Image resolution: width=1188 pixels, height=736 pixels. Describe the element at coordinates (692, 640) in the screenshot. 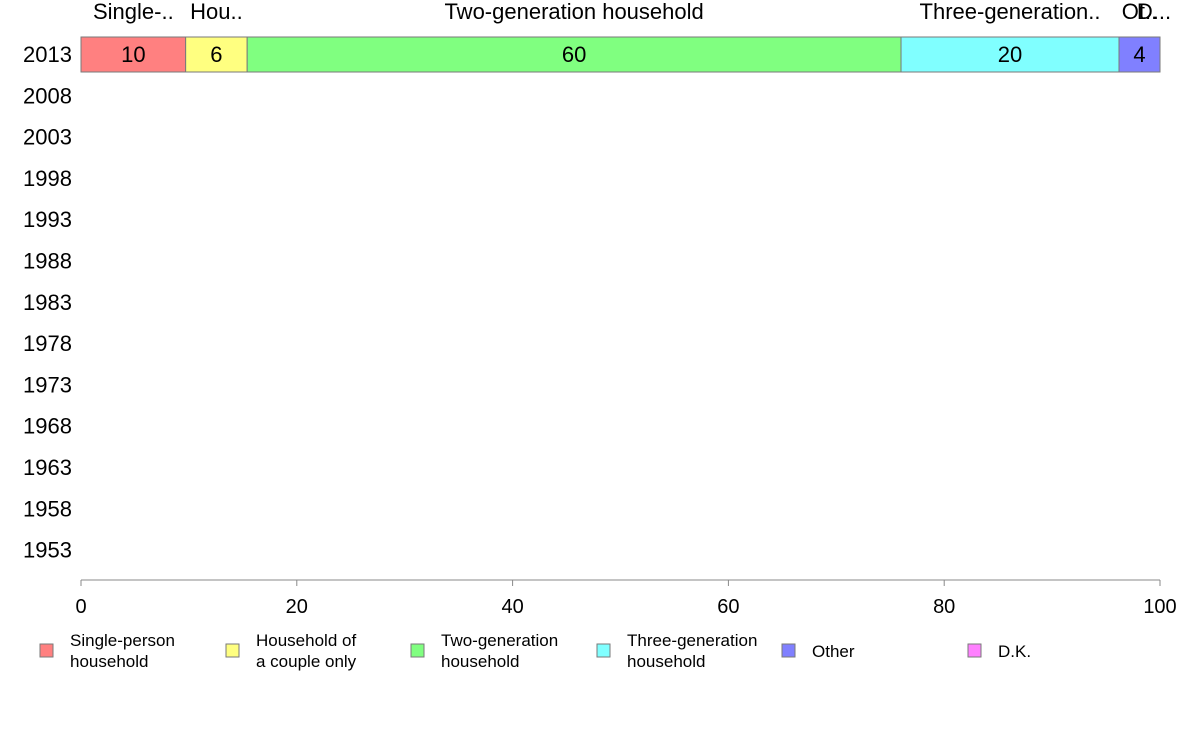

I see `legend-label: Three-generation` at that location.